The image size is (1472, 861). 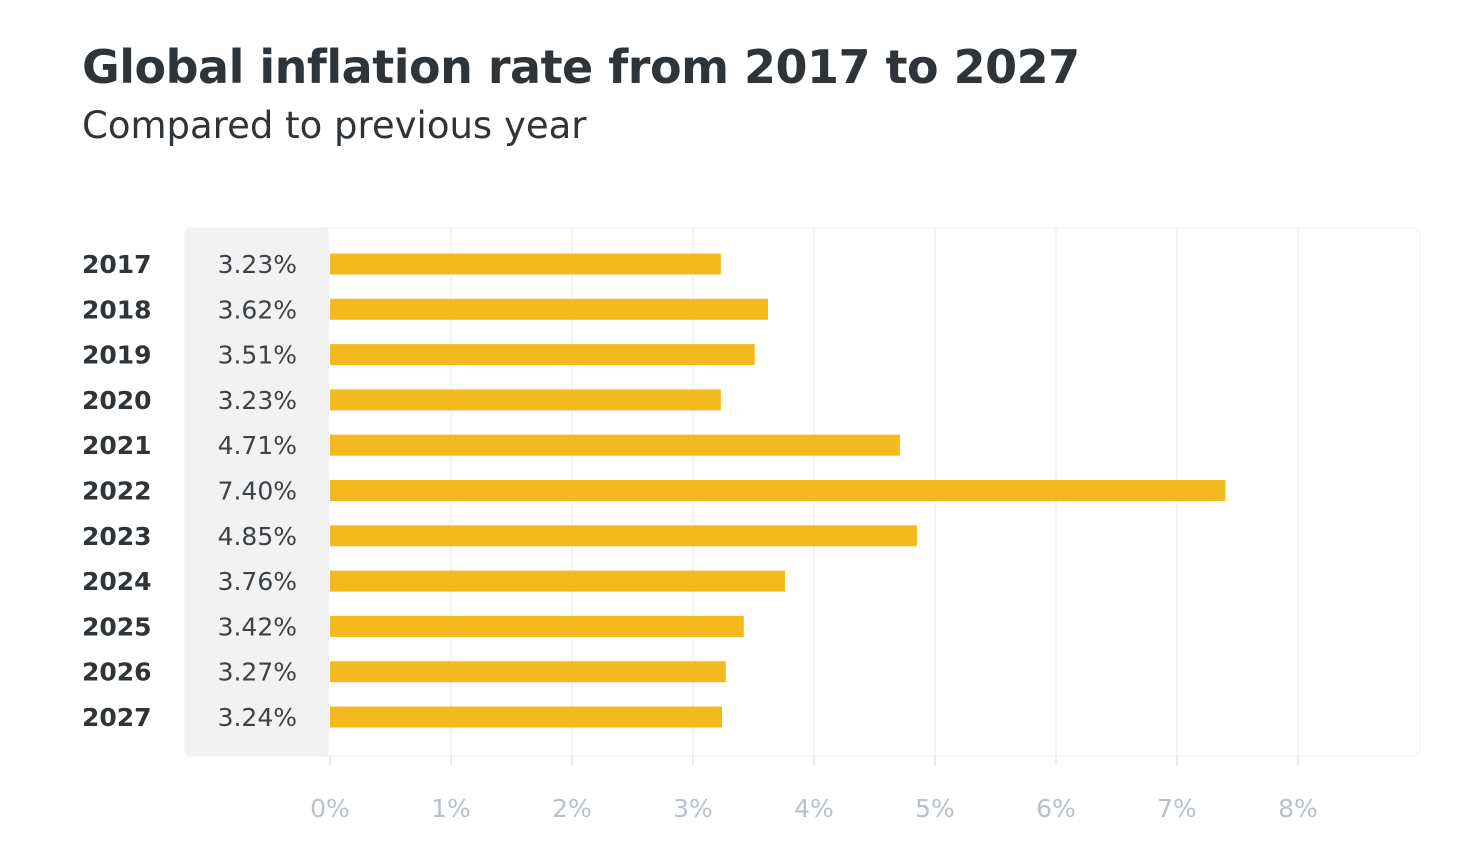 I want to click on chart-subtitle: Compared to previous year, so click(x=334, y=125).